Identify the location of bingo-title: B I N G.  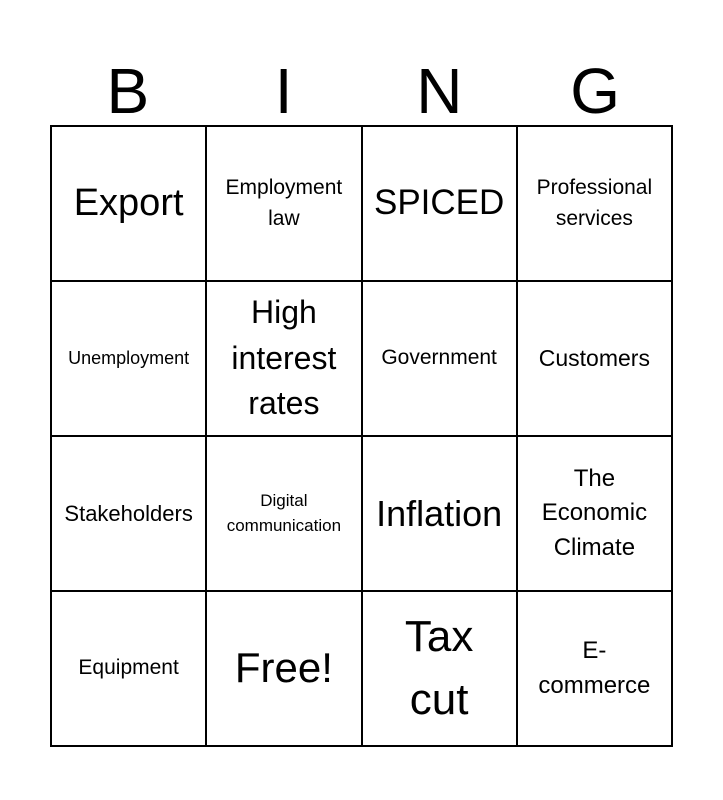
(361, 85).